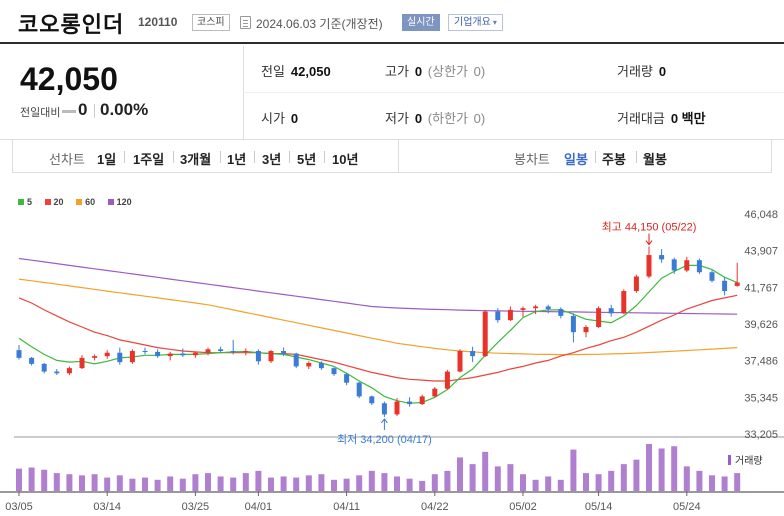 Image resolution: width=784 pixels, height=516 pixels. I want to click on document-icon, so click(245, 22).